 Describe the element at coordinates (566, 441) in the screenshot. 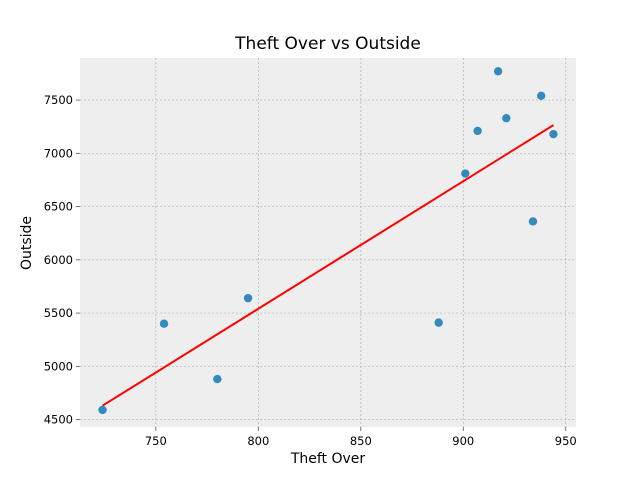

I see `x-tick-label: 950` at that location.